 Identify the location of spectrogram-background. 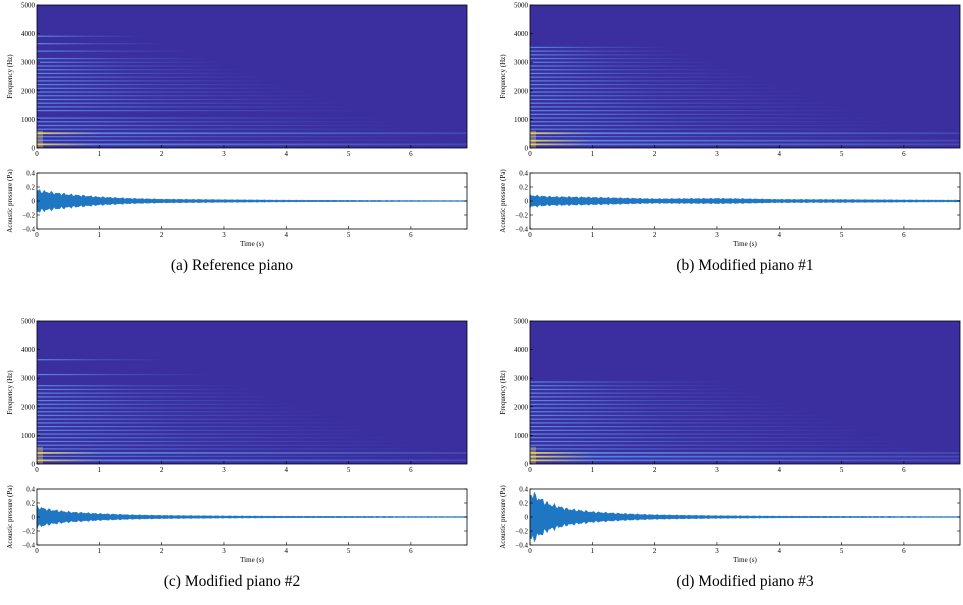
(252, 392).